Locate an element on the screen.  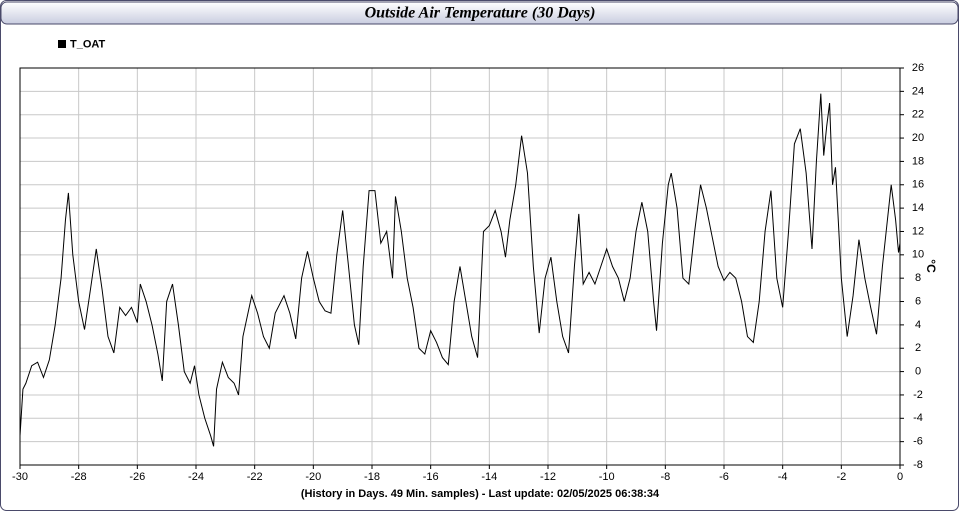
x-tick-label: -14 is located at coordinates (489, 477).